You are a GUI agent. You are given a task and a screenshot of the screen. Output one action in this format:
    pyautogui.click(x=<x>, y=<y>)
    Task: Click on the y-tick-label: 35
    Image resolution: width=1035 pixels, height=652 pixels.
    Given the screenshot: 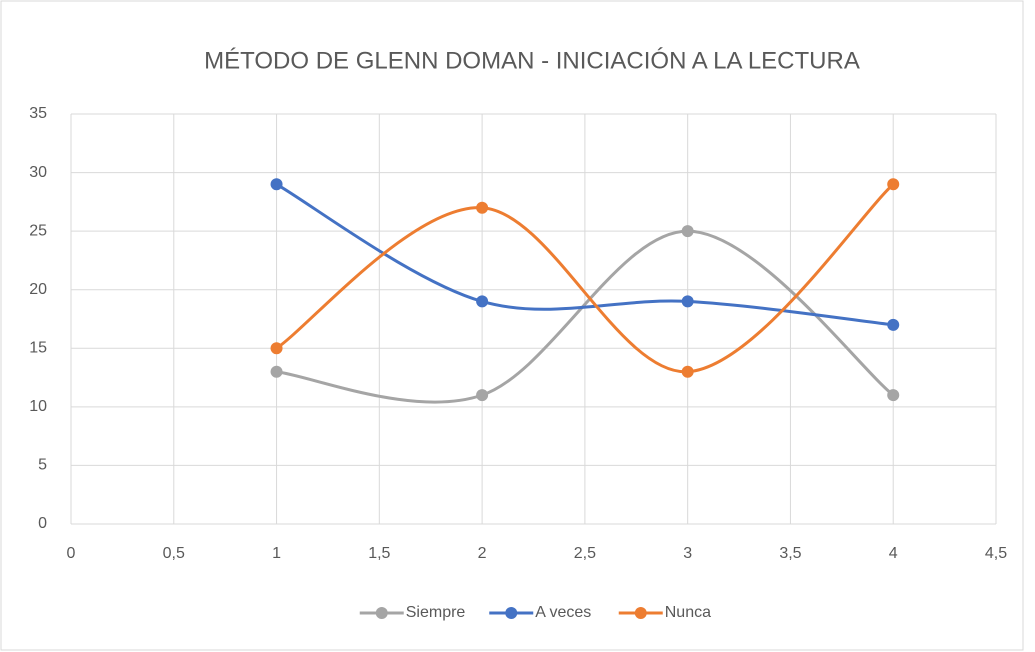 What is the action you would take?
    pyautogui.click(x=38, y=113)
    